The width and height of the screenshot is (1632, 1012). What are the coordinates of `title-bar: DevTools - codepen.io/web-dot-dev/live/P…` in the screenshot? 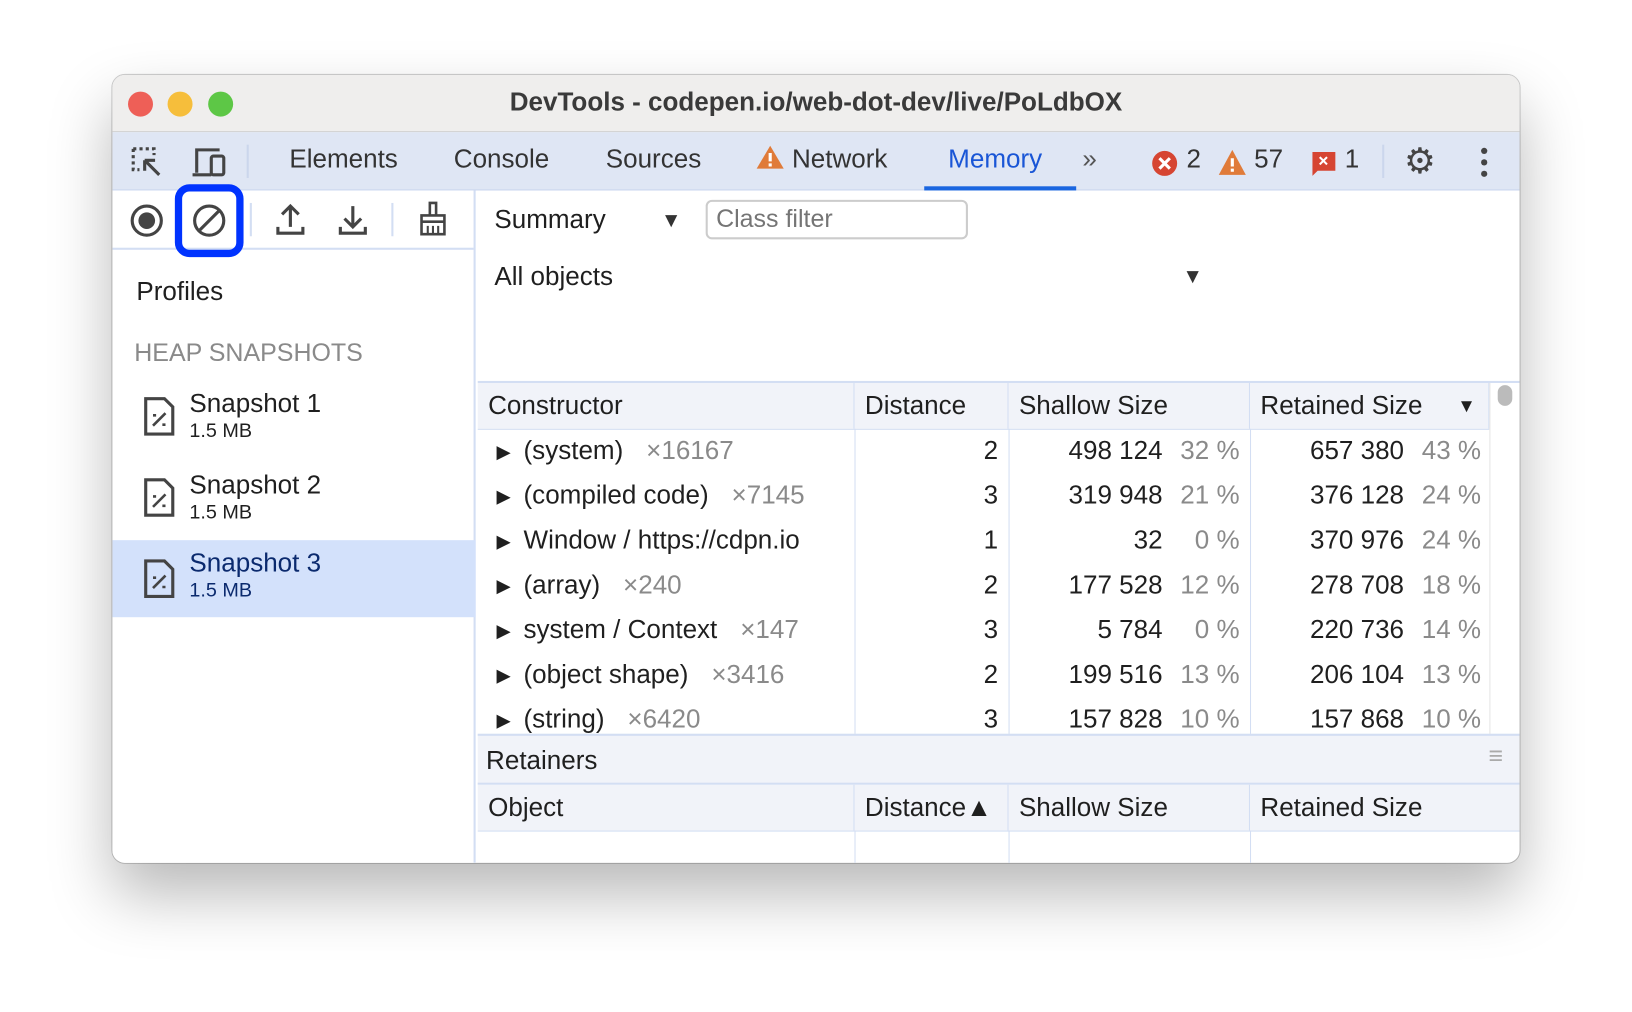 It's located at (816, 103).